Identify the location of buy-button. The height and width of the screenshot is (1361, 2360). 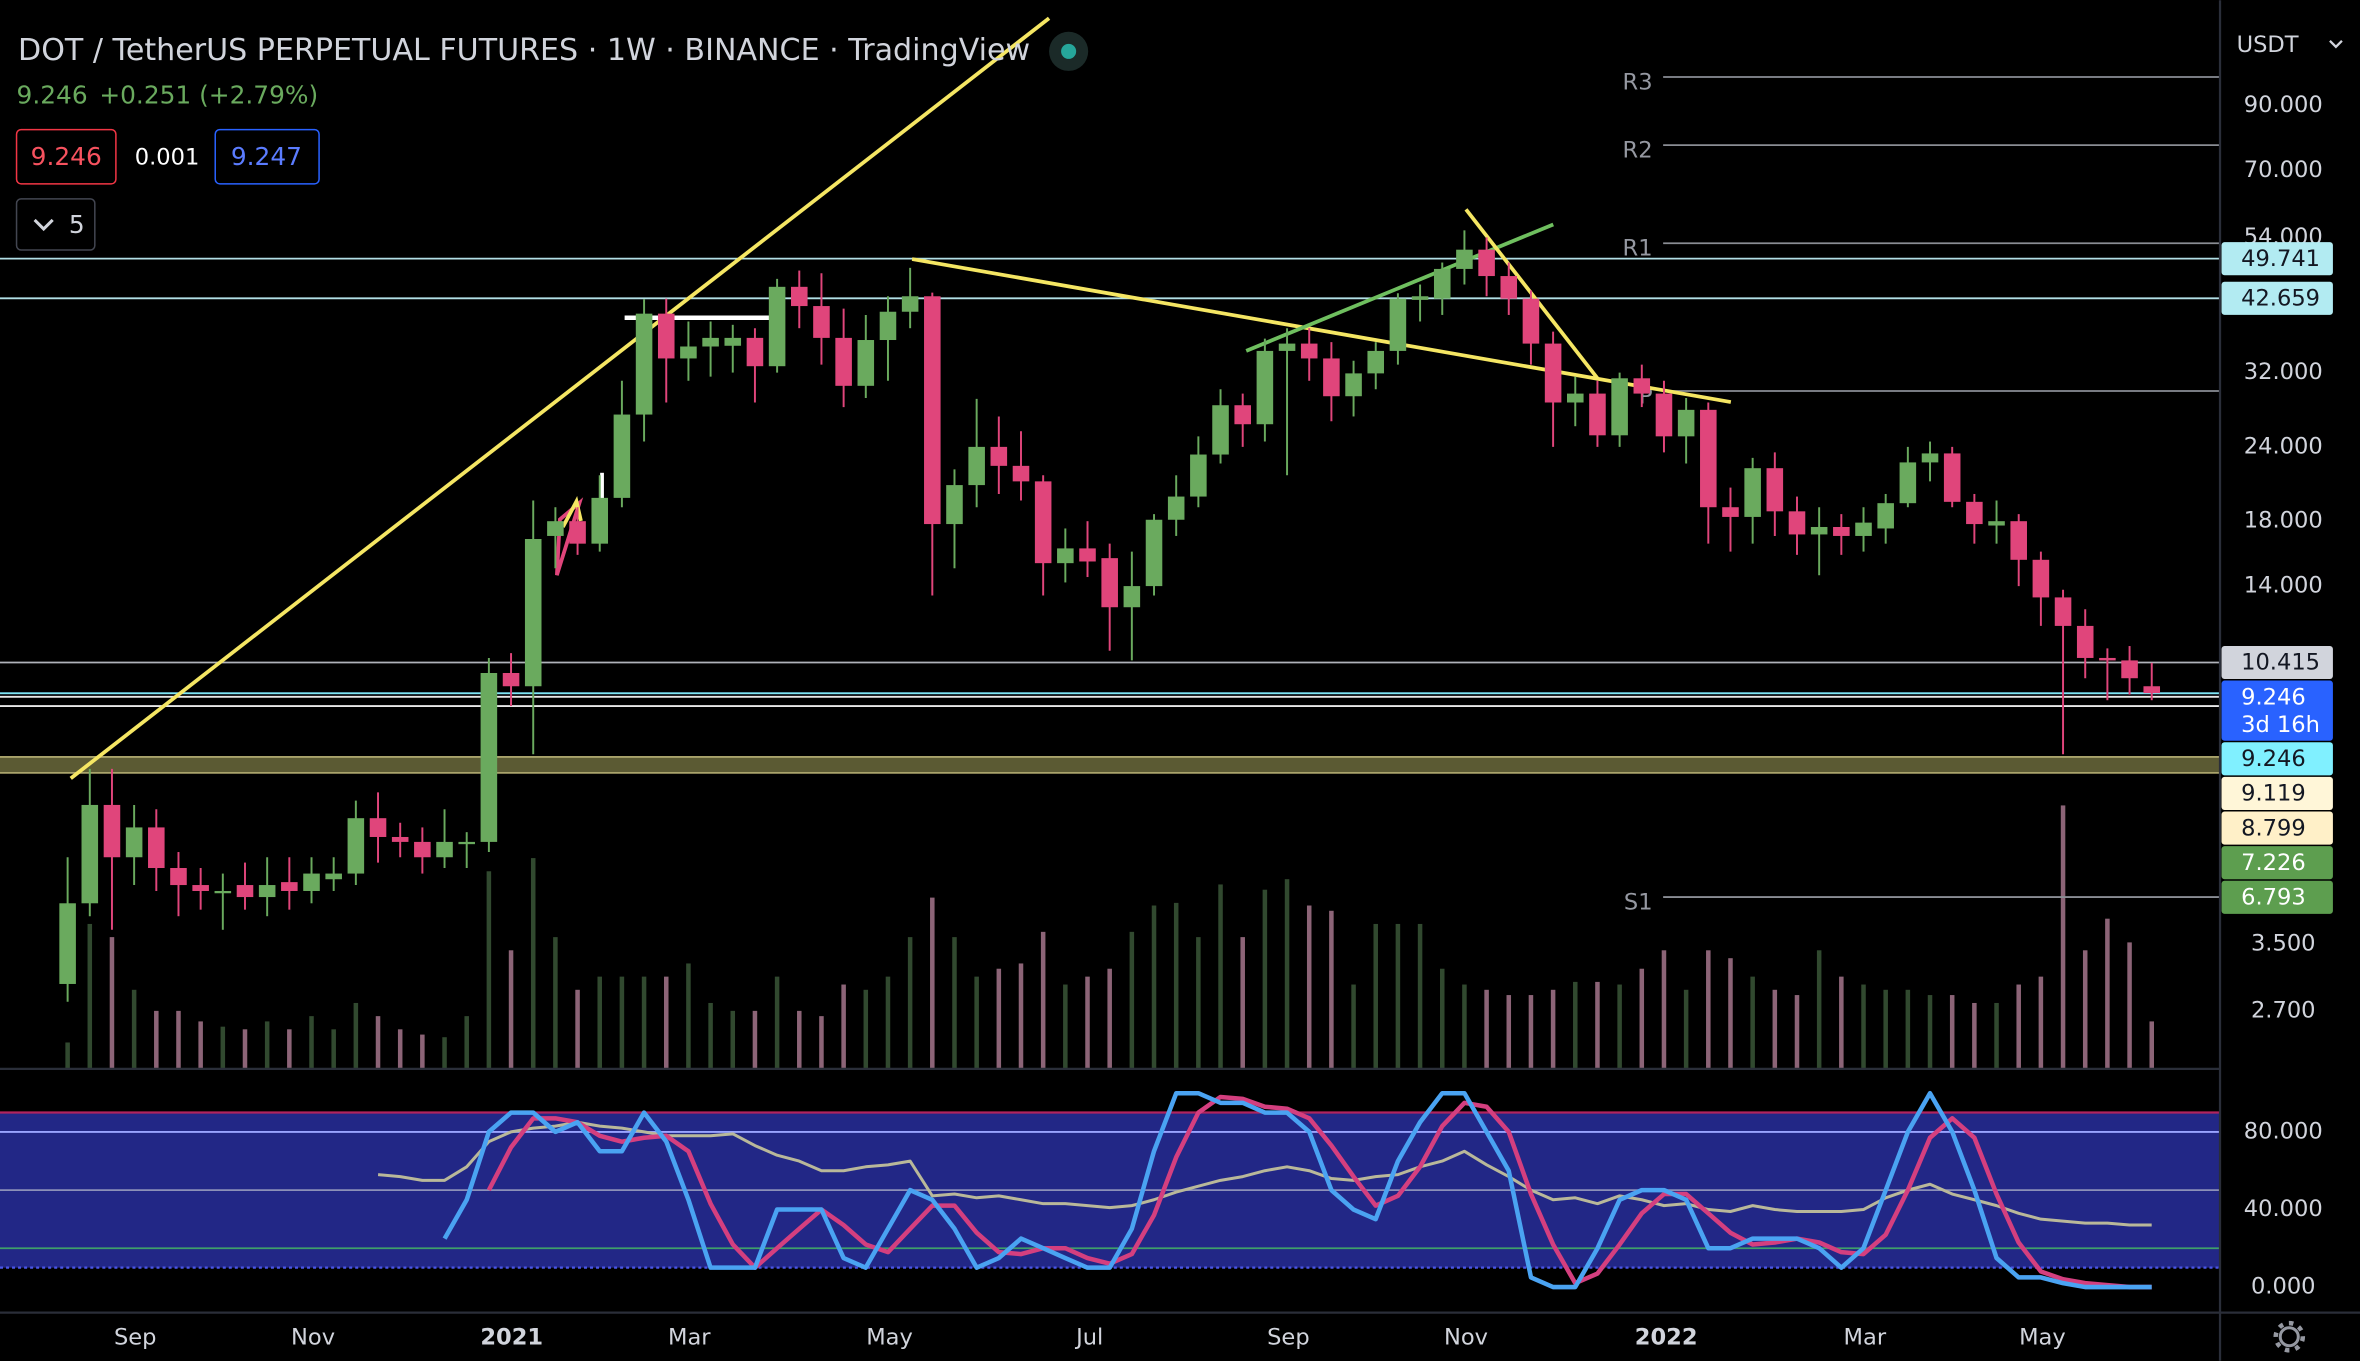
(267, 156).